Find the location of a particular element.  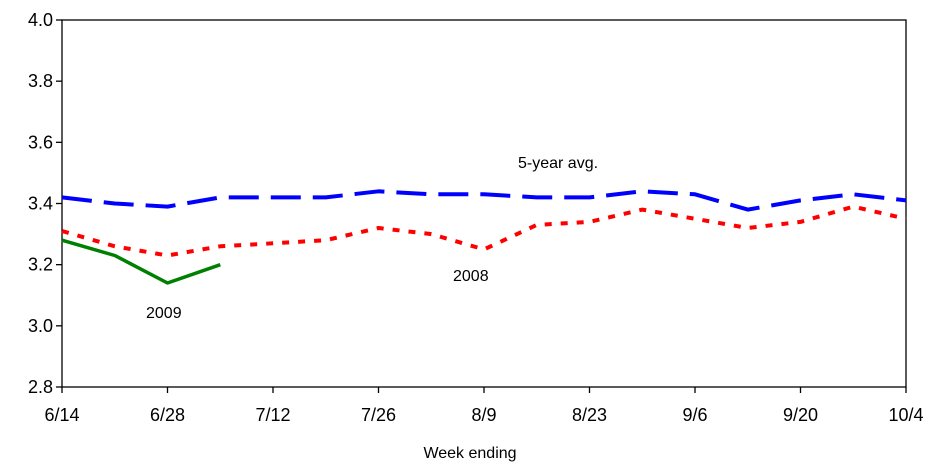

x-tick-label: 9/6 is located at coordinates (694, 415).